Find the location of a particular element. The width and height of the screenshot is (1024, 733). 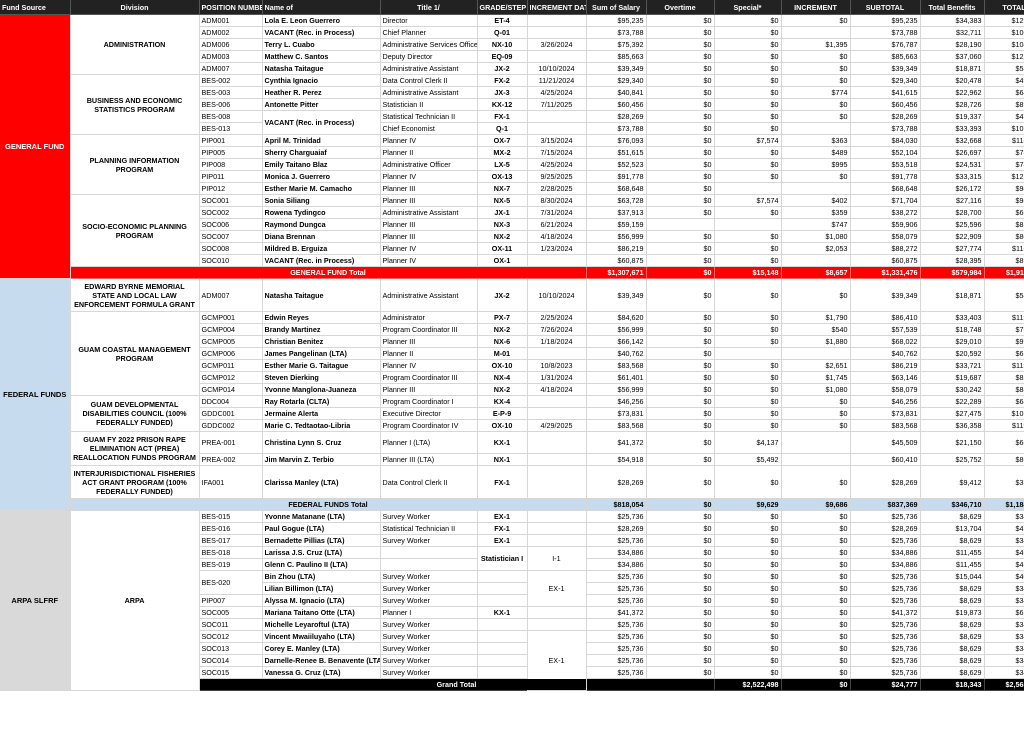

cell-total: $58,220 is located at coordinates (1004, 68).